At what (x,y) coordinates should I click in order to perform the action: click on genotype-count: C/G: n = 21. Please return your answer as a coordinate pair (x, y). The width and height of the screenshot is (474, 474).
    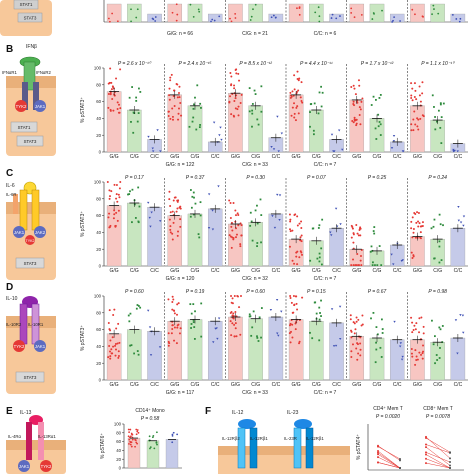
    Looking at the image, I should click on (255, 34).